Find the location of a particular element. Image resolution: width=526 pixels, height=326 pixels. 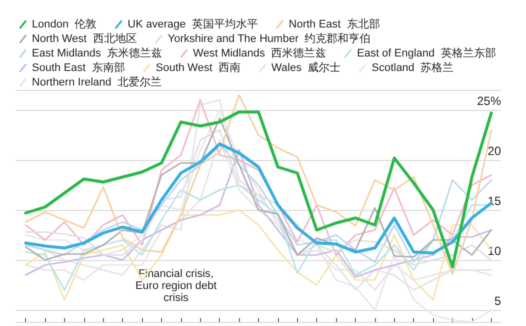

legend-label: North East 东北部 is located at coordinates (334, 24).